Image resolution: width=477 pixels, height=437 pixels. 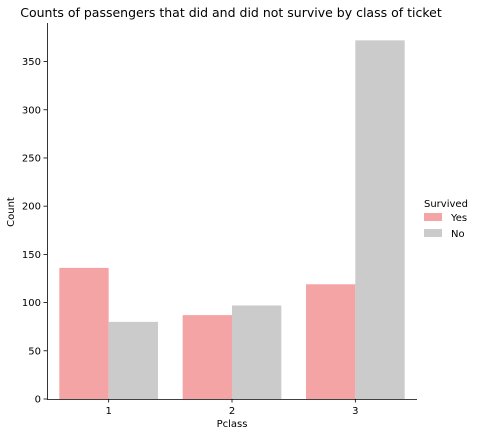 What do you see at coordinates (38, 400) in the screenshot?
I see `y-tick-label: 0` at bounding box center [38, 400].